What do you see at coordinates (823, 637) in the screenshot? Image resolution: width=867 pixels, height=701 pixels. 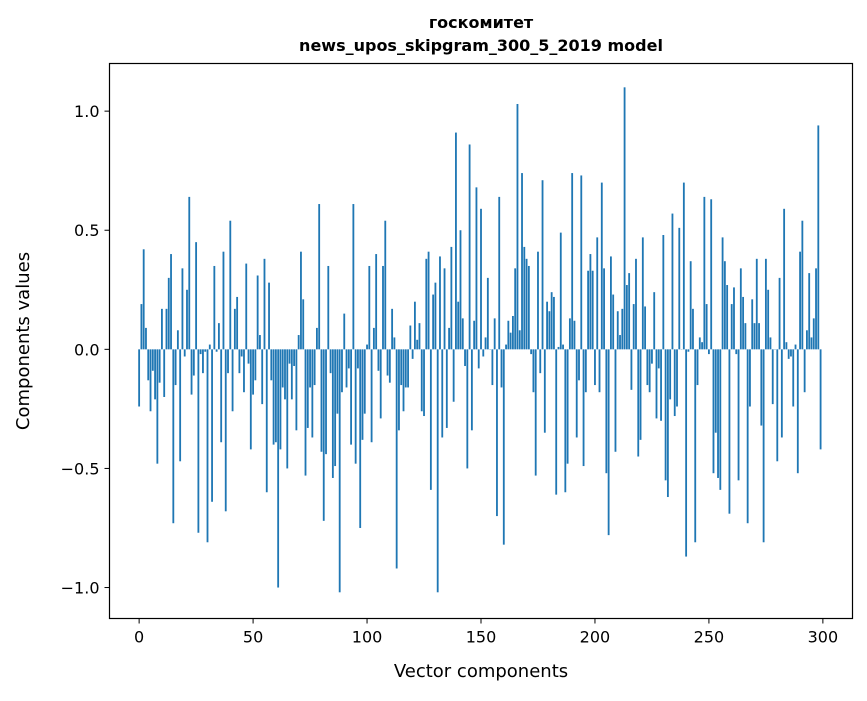 I see `x-tick-label: 300` at bounding box center [823, 637].